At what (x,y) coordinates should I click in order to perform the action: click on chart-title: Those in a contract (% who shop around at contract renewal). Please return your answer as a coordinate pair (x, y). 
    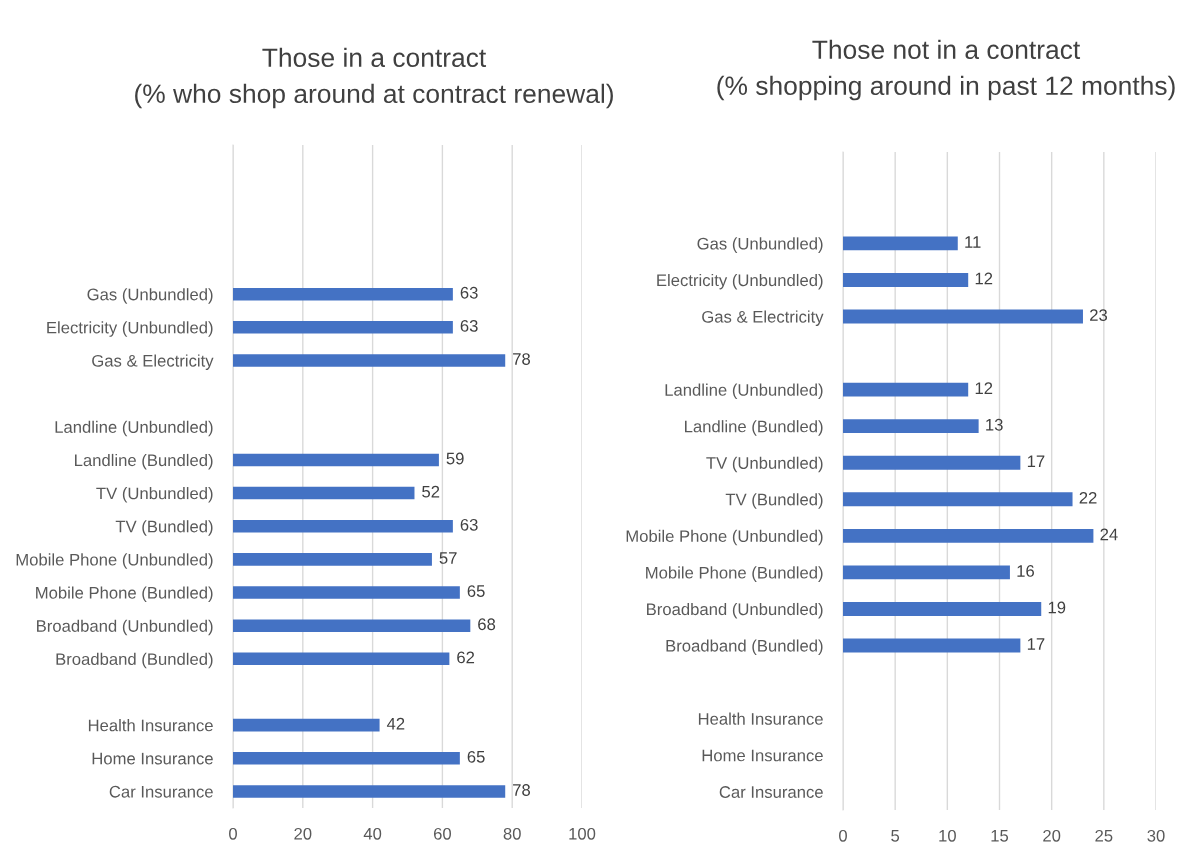
    Looking at the image, I should click on (374, 78).